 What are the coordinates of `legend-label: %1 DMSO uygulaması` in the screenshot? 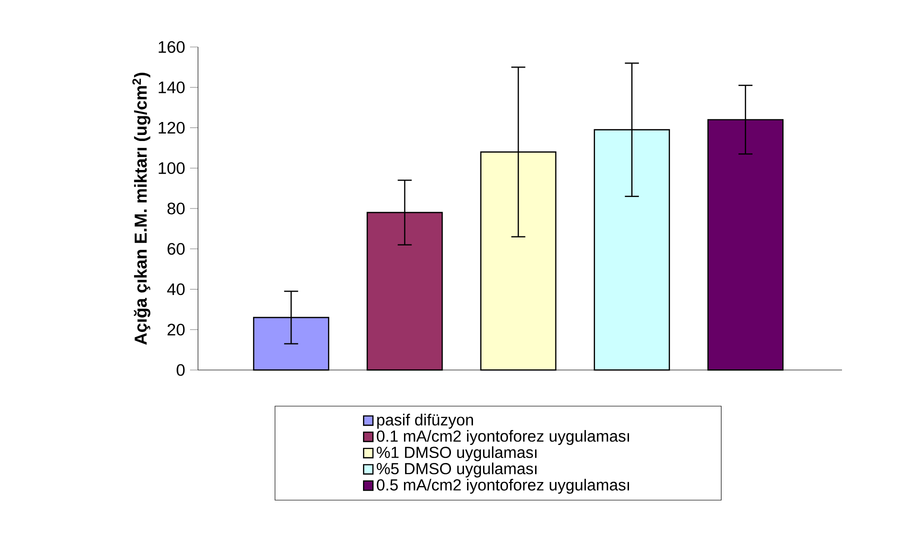 It's located at (456, 454).